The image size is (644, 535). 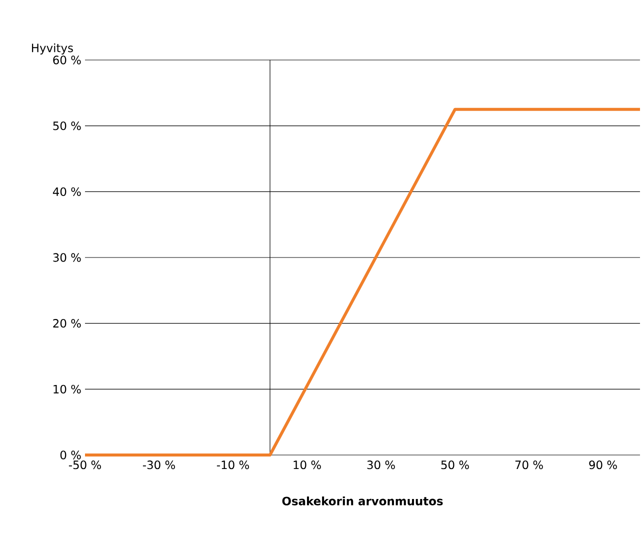 I want to click on y-tick-label: 20 %, so click(x=67, y=323).